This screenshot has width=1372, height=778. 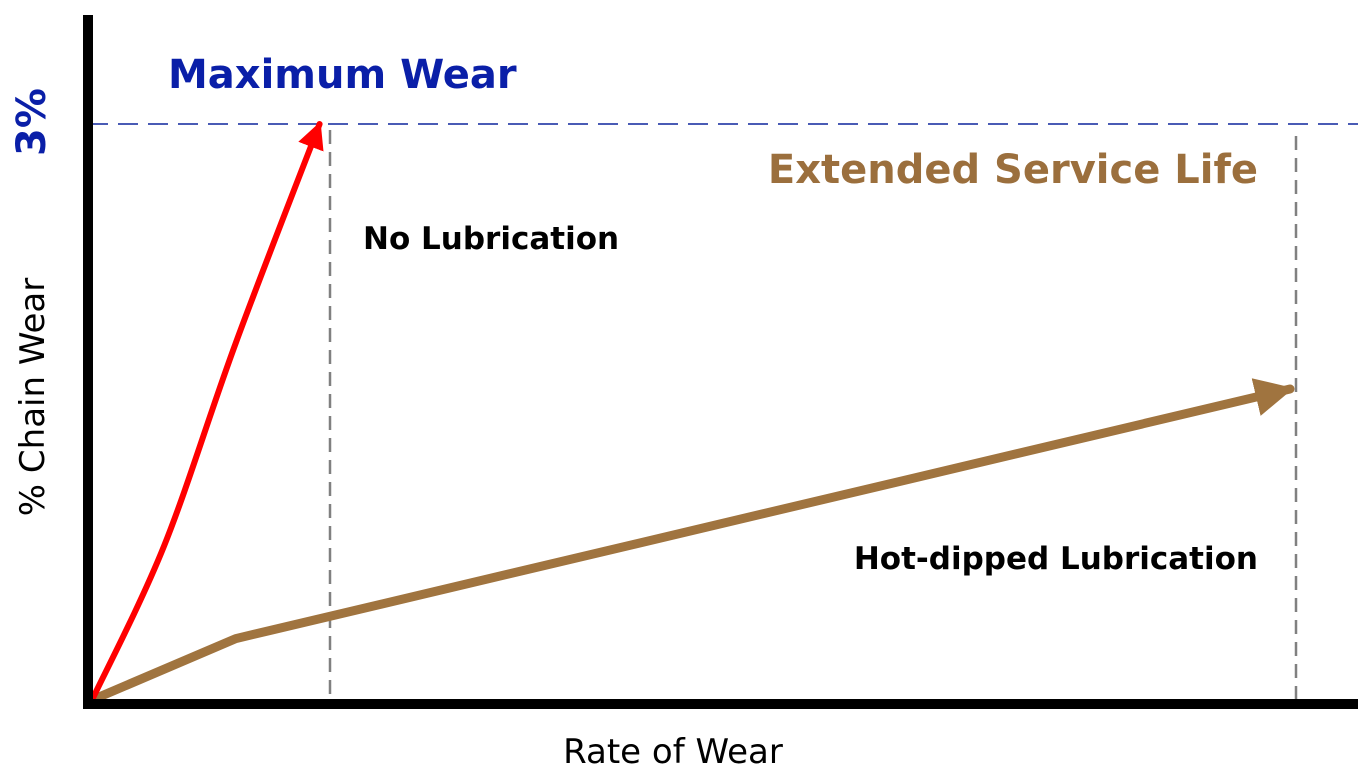 What do you see at coordinates (33, 397) in the screenshot?
I see `y-axis-label: % Chain Wear` at bounding box center [33, 397].